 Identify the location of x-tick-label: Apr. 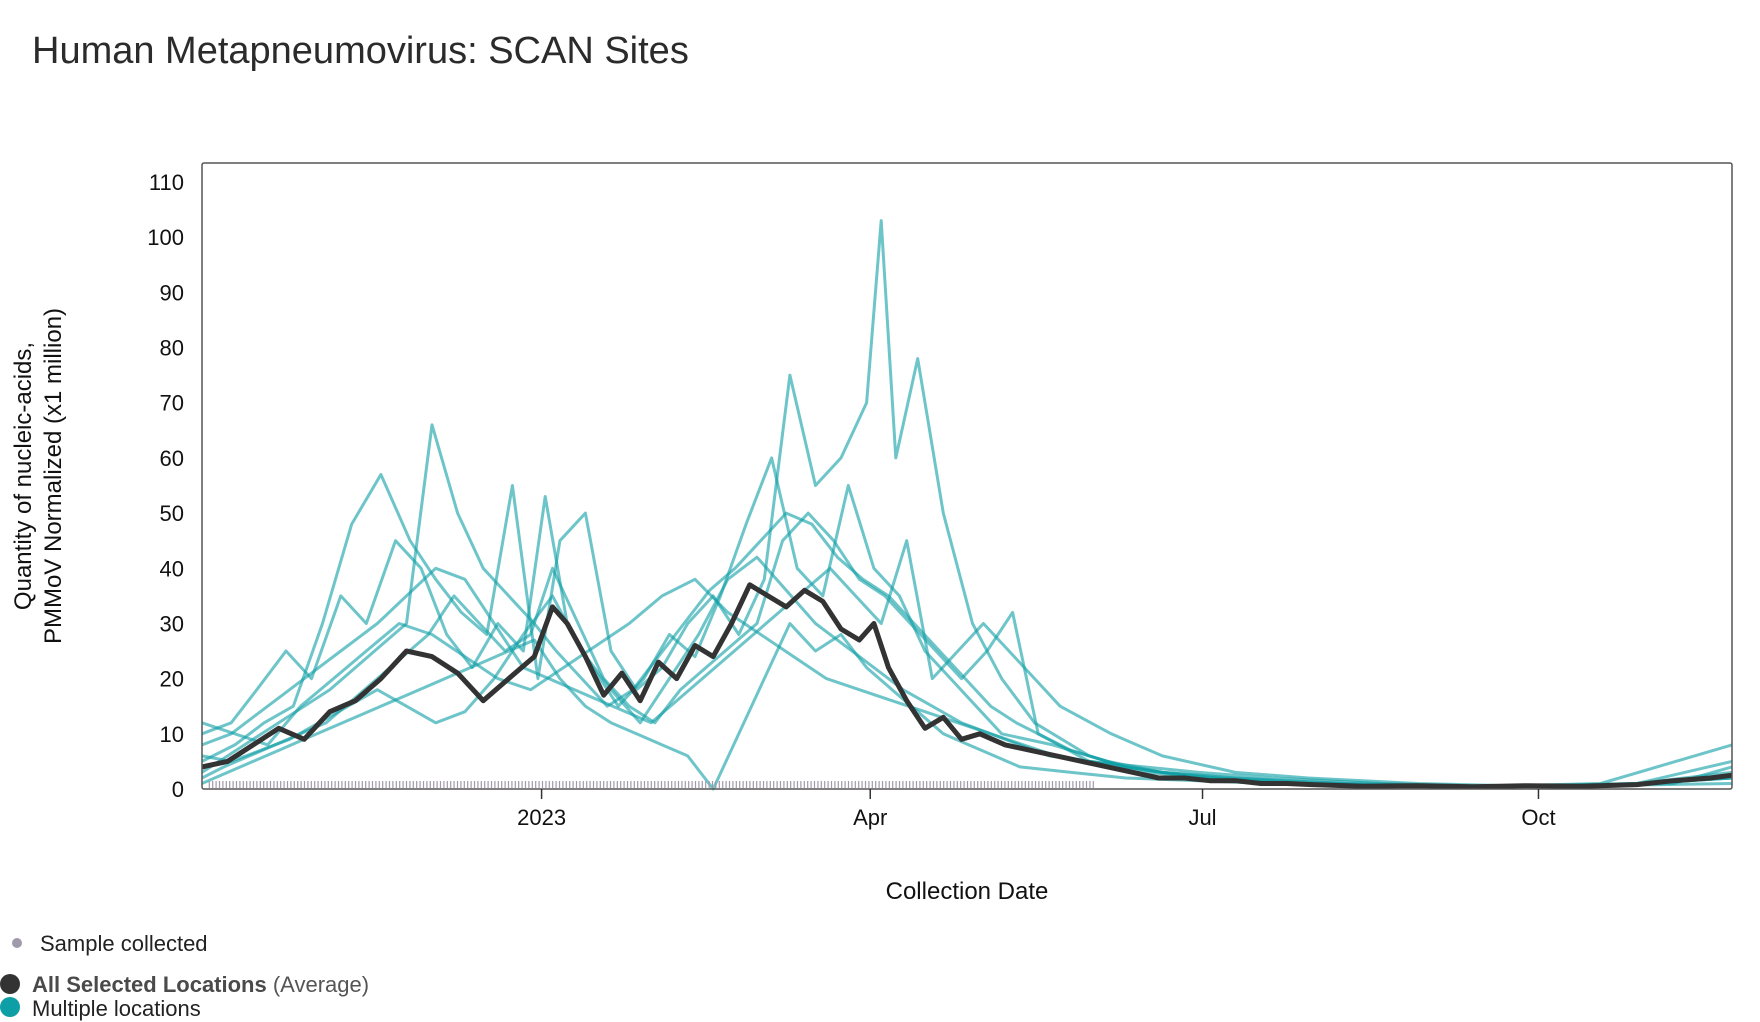
(870, 817).